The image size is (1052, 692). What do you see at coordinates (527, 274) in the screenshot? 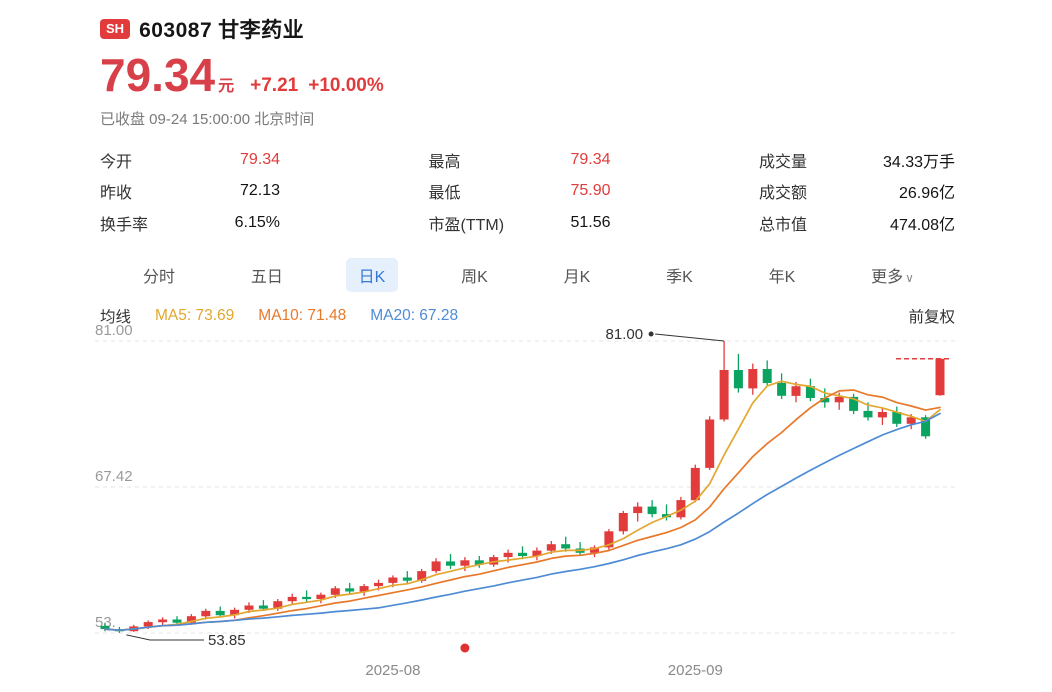
I see `period-tabs: 分时 五日 日K 周K 月K 季K 年K 更多 ∨` at bounding box center [527, 274].